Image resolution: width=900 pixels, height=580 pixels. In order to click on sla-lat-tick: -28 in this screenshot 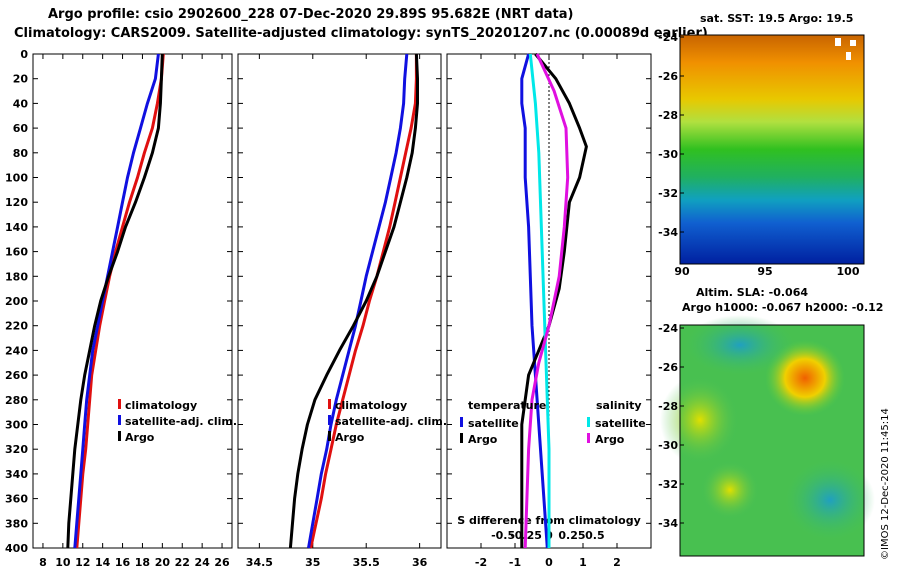, I will do `click(668, 406)`.